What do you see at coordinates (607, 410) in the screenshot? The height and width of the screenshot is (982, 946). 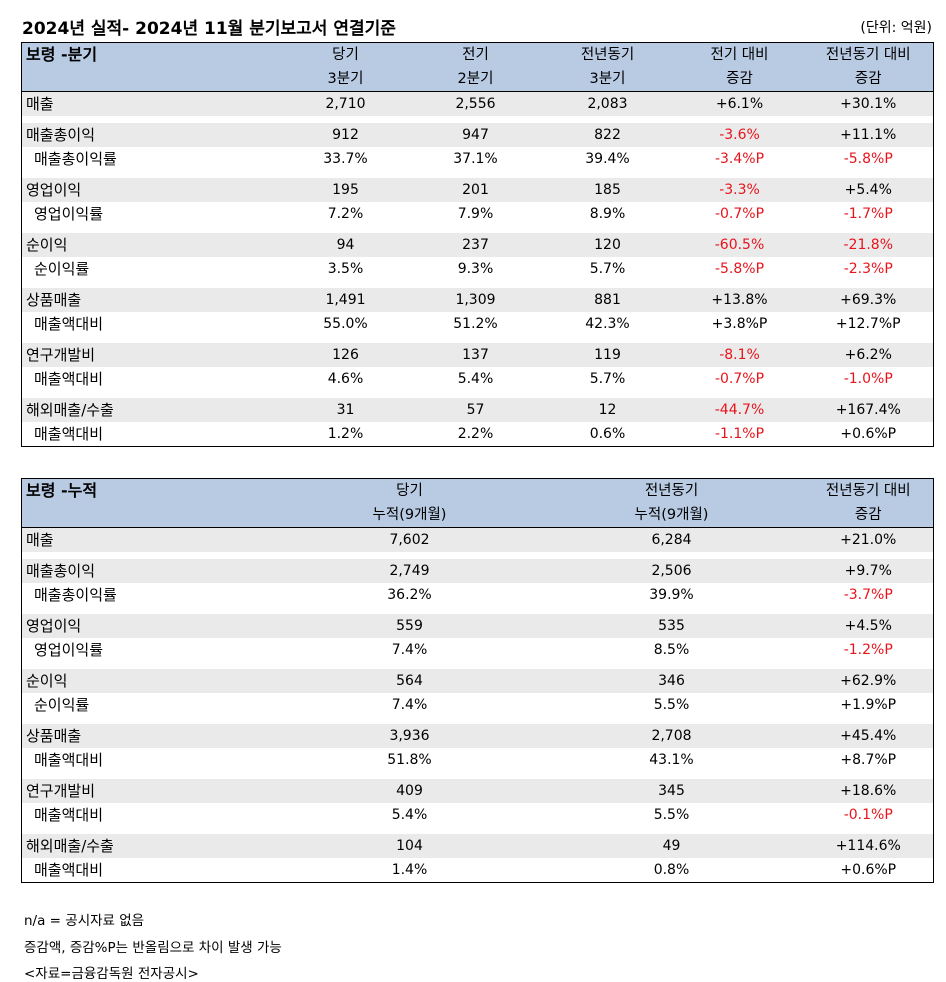 I see `quarterly-cell-value: 12` at bounding box center [607, 410].